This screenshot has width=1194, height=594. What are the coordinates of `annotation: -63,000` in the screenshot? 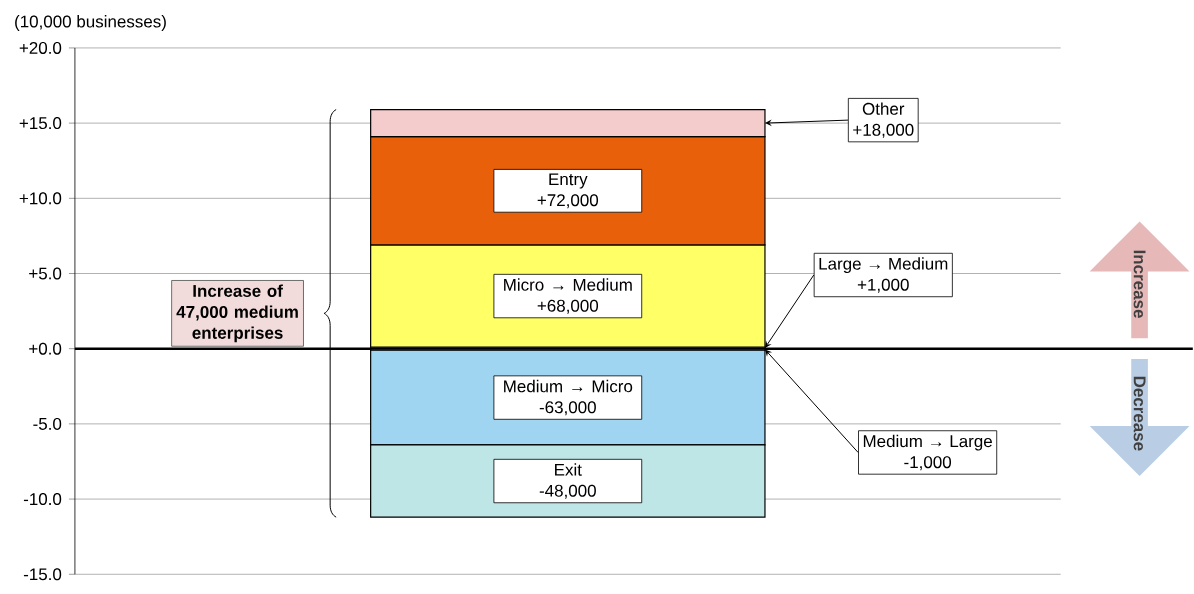 It's located at (567, 408).